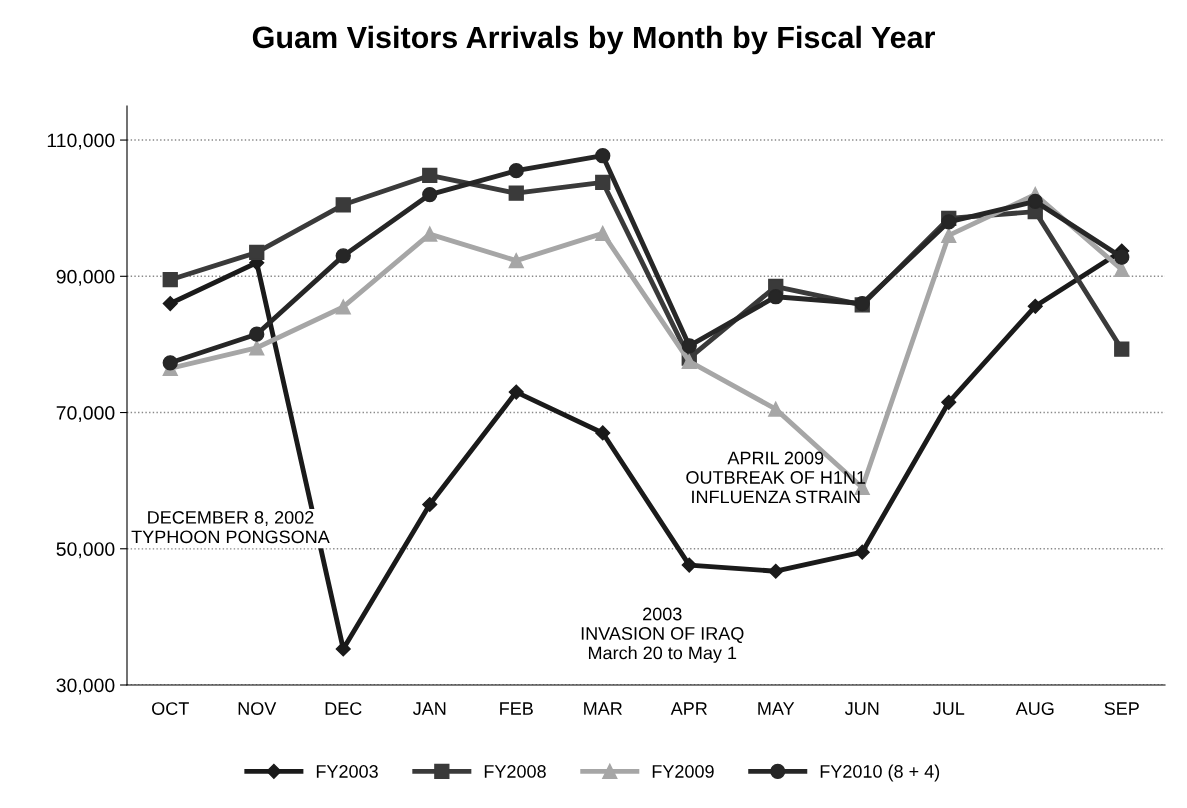  I want to click on annotation: APRIL 2009 OUTBREAK OF H1N1 INFLUENZA STRAIN, so click(776, 477).